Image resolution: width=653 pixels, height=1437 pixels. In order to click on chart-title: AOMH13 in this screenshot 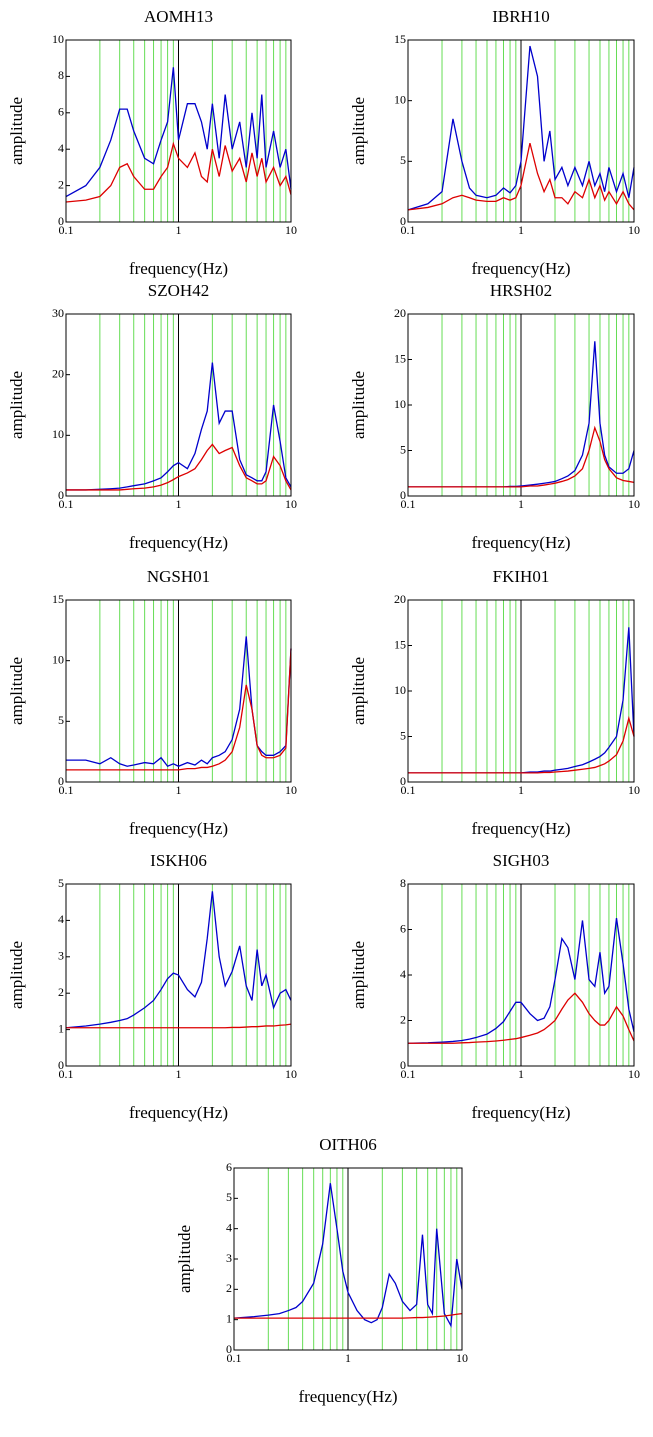, I will do `click(178, 16)`.